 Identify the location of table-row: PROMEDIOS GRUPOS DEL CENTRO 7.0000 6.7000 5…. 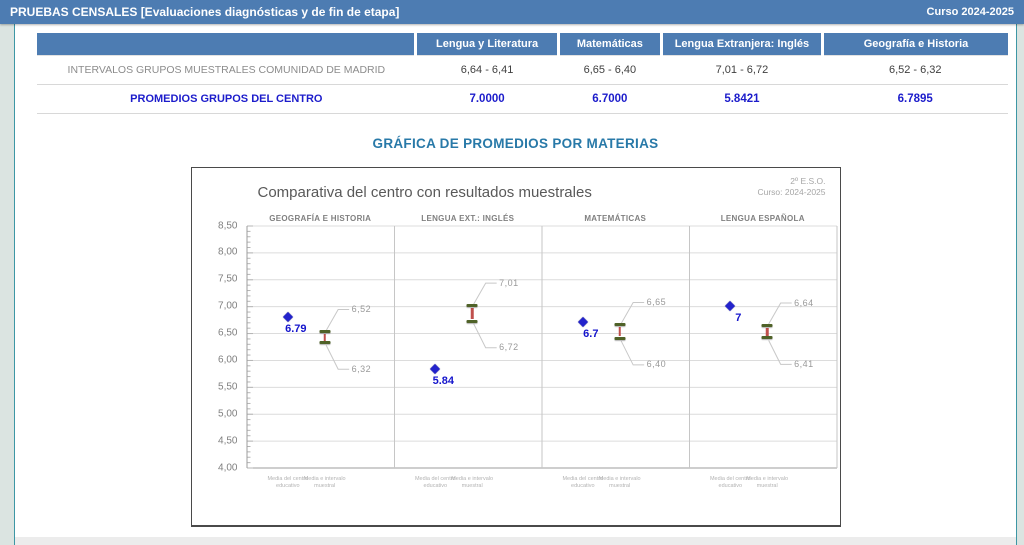
(522, 99).